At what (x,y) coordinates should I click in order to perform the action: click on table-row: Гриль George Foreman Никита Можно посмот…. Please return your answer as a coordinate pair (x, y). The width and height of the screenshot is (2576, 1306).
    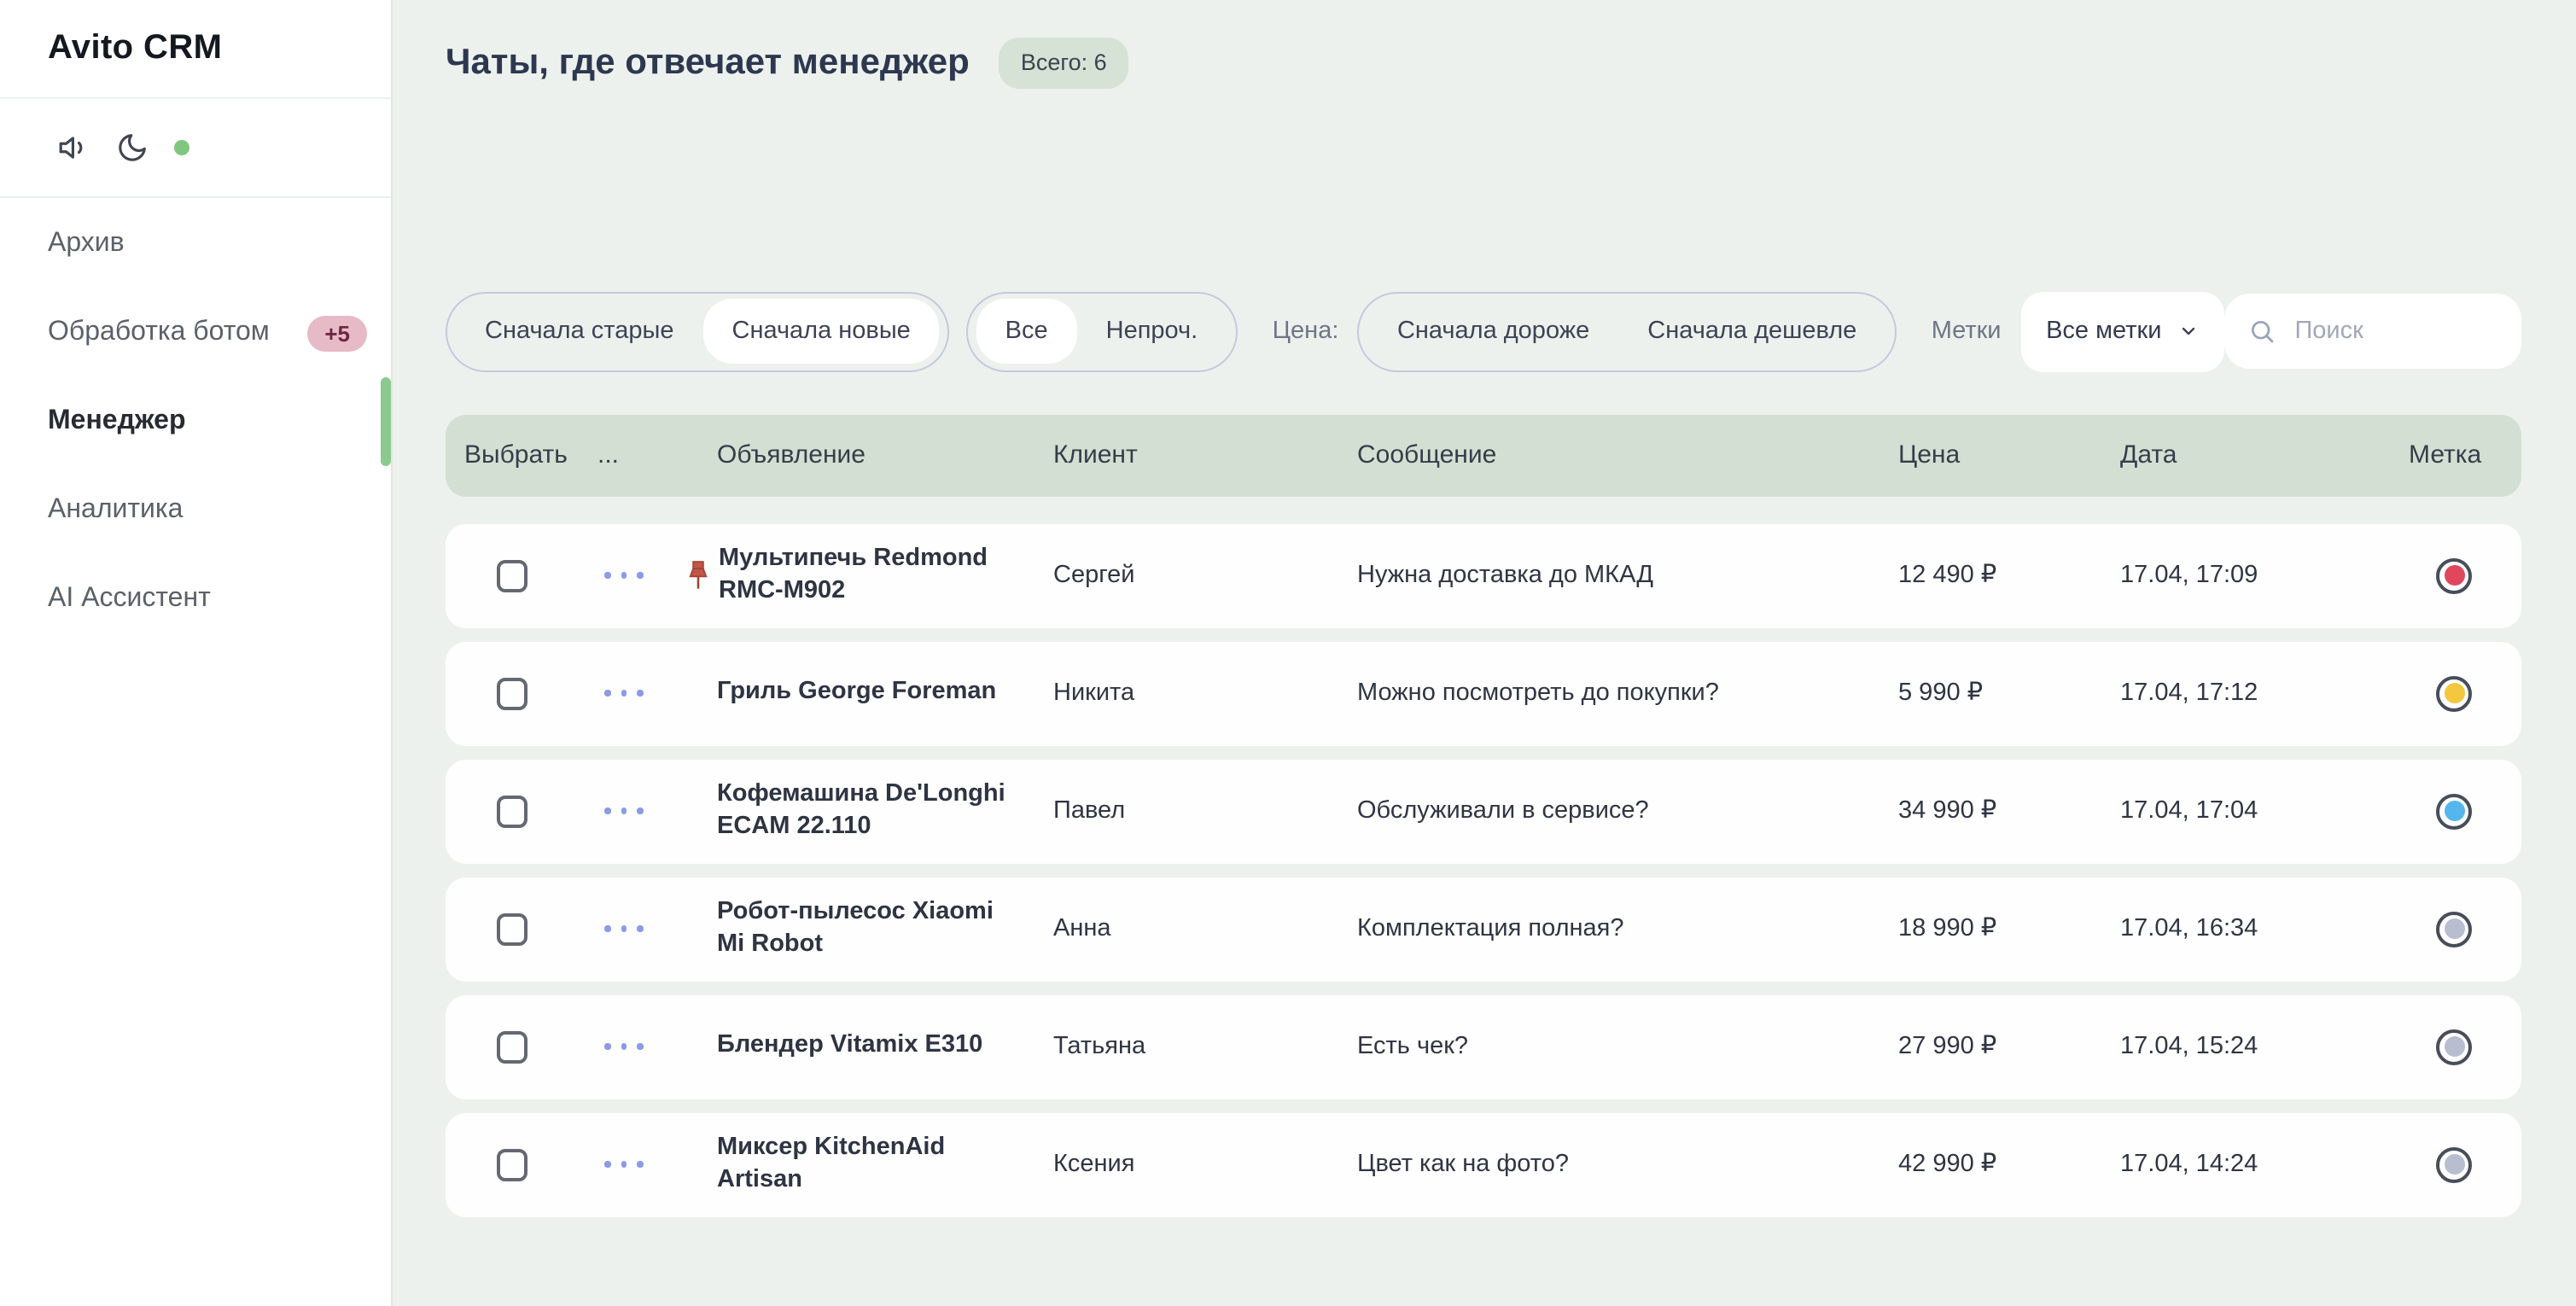
    Looking at the image, I should click on (1483, 693).